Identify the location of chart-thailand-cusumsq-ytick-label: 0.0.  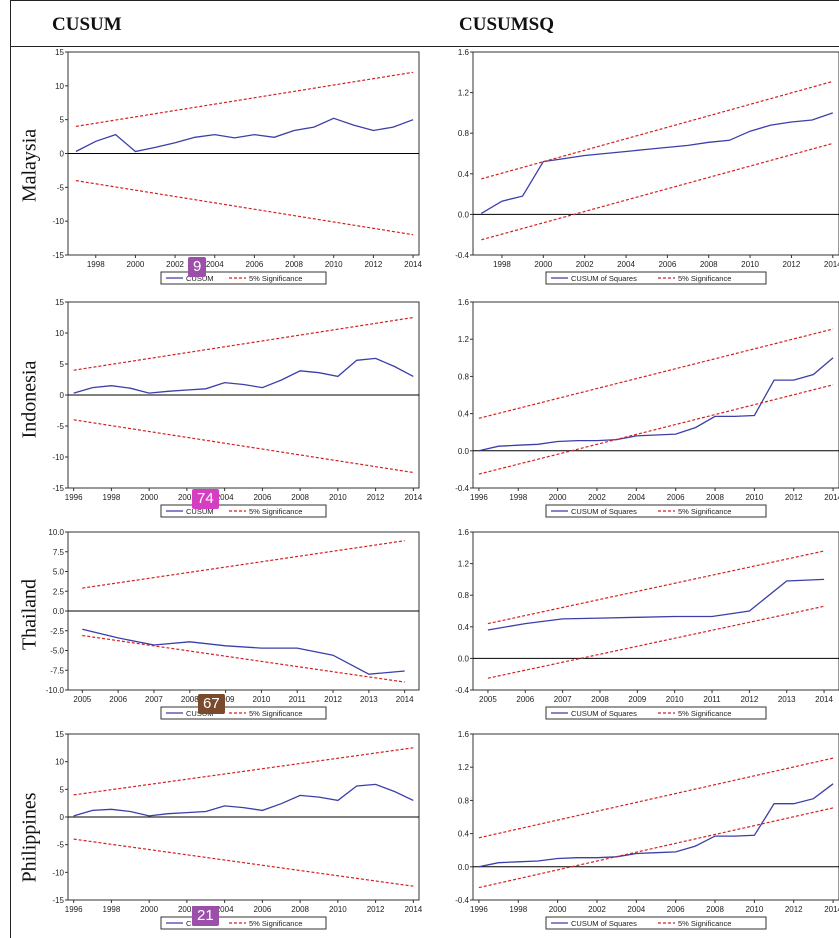
(464, 658).